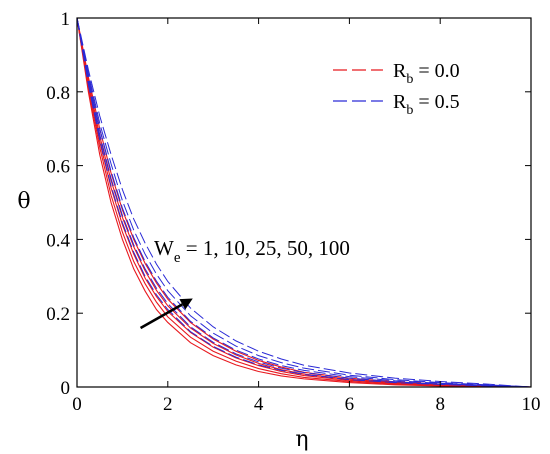 The width and height of the screenshot is (550, 454). I want to click on legend-label-rb-0: Rb = 0.0, so click(426, 73).